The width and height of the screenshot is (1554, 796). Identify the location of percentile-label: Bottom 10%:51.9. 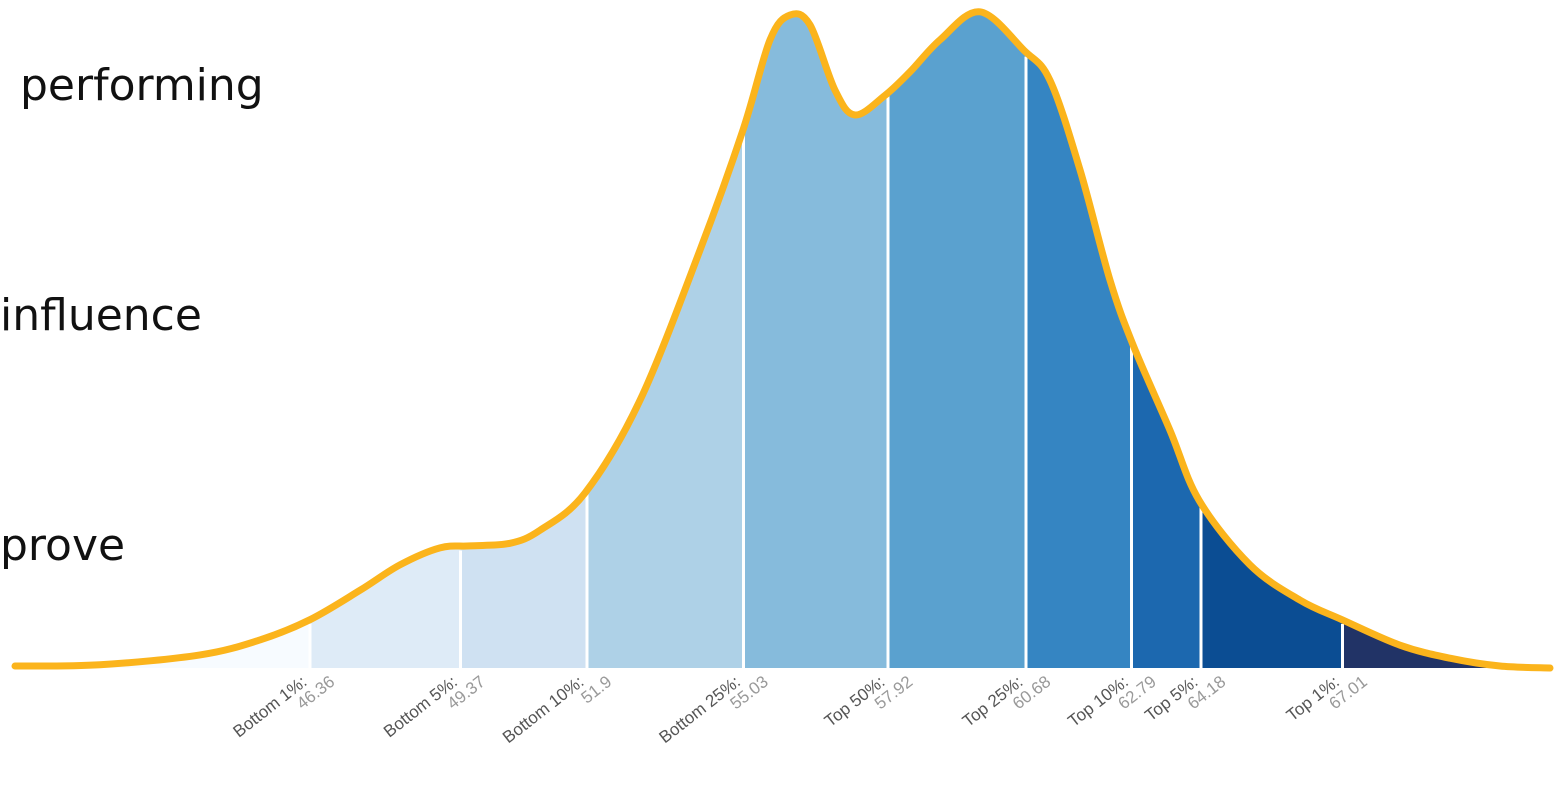
(557, 709).